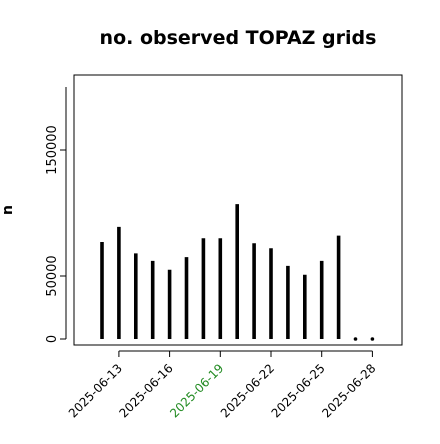 The image size is (440, 444). I want to click on y-tick-label: 50000, so click(52, 275).